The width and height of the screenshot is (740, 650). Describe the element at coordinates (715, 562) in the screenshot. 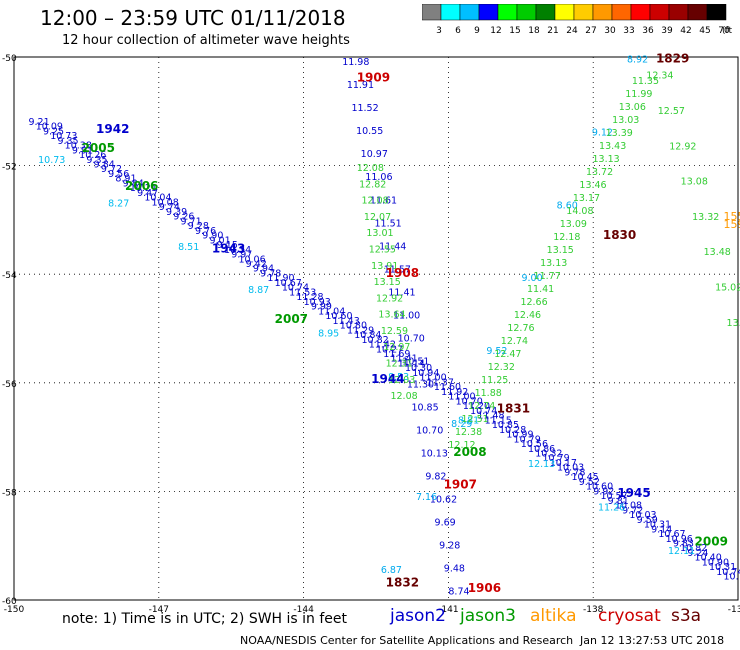

I see `swh-value: 10.90` at that location.